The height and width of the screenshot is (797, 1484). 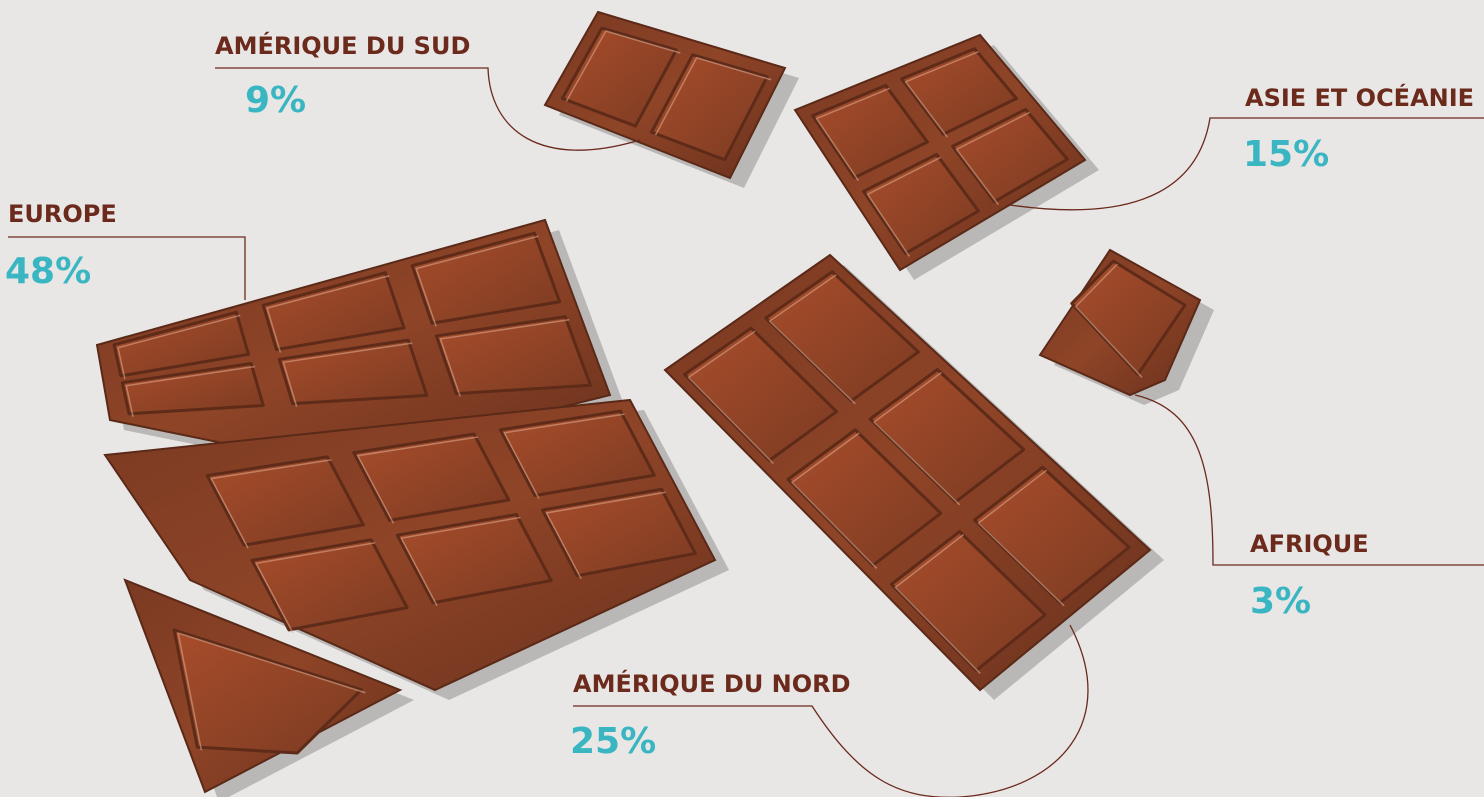 What do you see at coordinates (342, 45) in the screenshot?
I see `region-name: AMÉRIQUE DU SUD` at bounding box center [342, 45].